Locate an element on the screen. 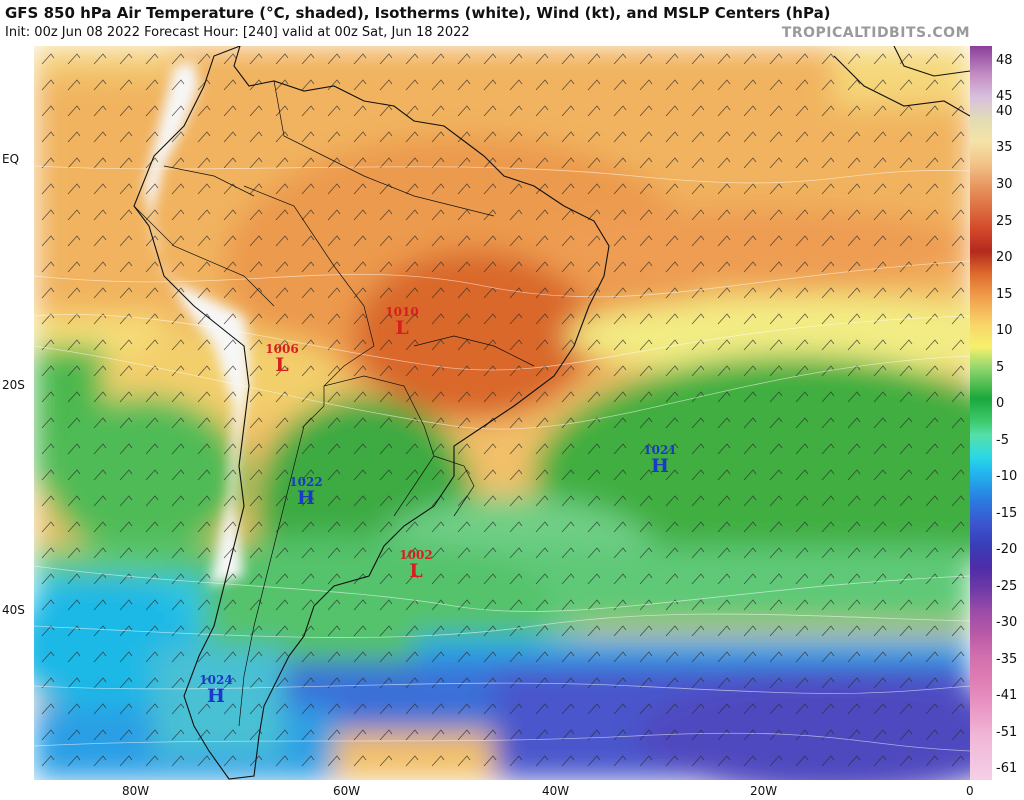 The image size is (1024, 800). colorbar-label: 10 is located at coordinates (1004, 330).